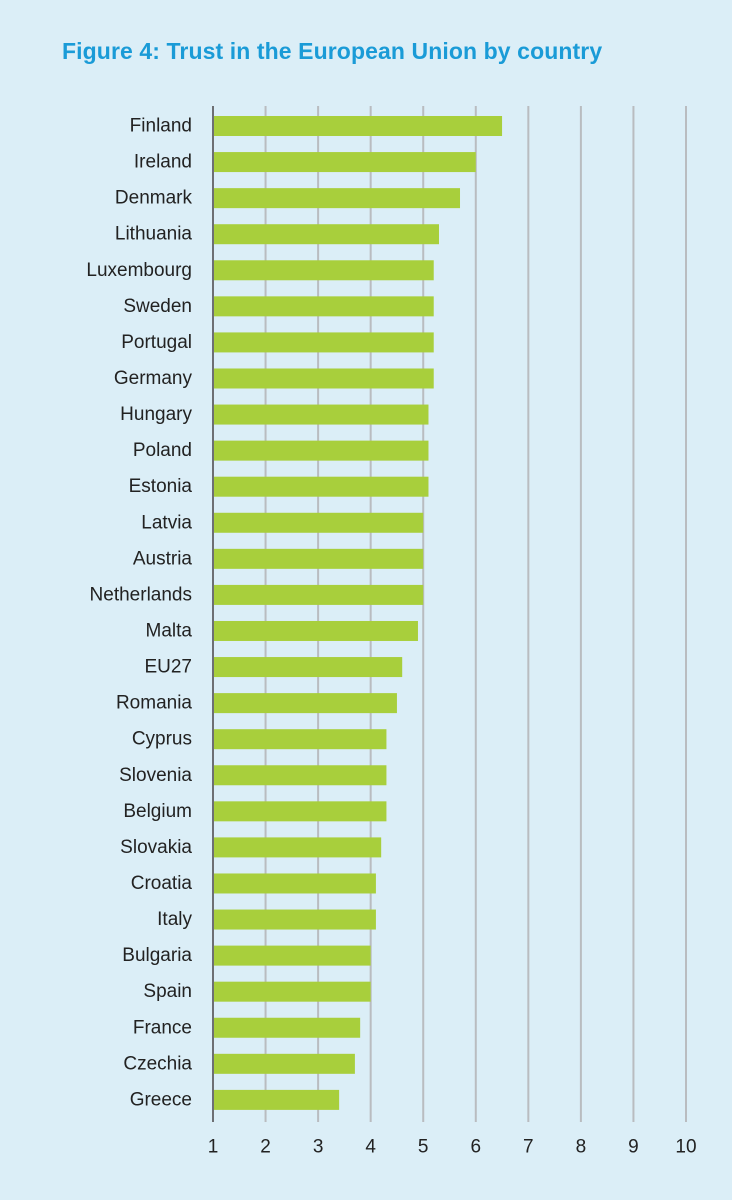 The height and width of the screenshot is (1200, 732). Describe the element at coordinates (139, 270) in the screenshot. I see `category-label-luxembourg: Luxembourg` at that location.